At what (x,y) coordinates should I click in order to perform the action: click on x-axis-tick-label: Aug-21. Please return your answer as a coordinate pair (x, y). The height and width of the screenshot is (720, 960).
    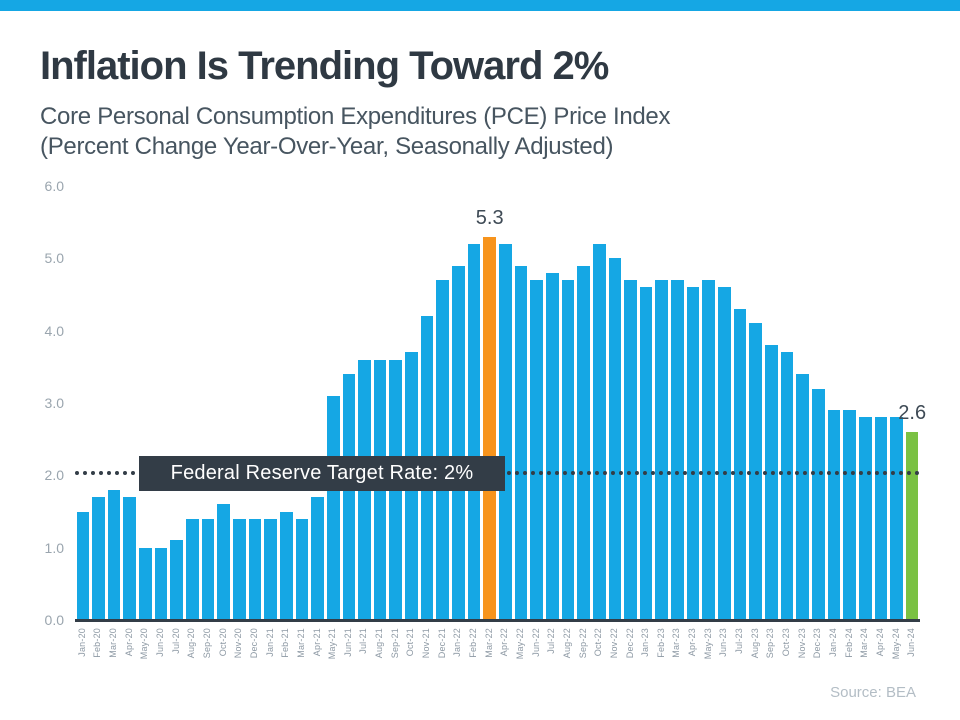
    Looking at the image, I should click on (379, 643).